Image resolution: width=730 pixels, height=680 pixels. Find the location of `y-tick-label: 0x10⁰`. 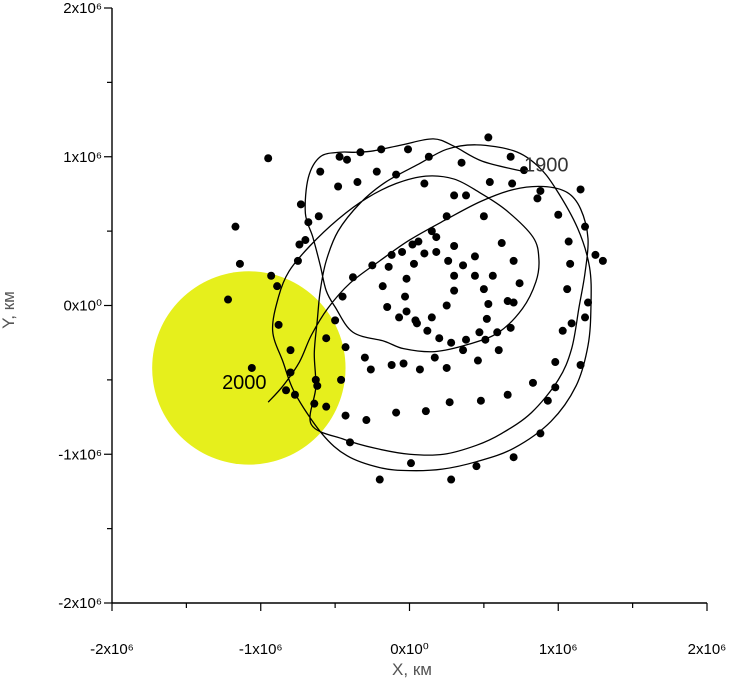

y-tick-label: 0x10⁰ is located at coordinates (82, 306).